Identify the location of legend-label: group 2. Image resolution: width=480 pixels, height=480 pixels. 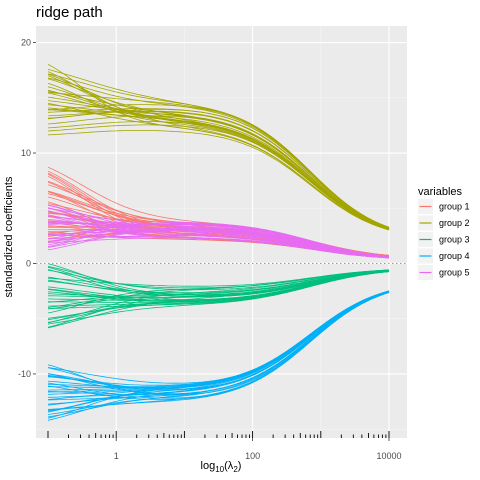
(454, 223).